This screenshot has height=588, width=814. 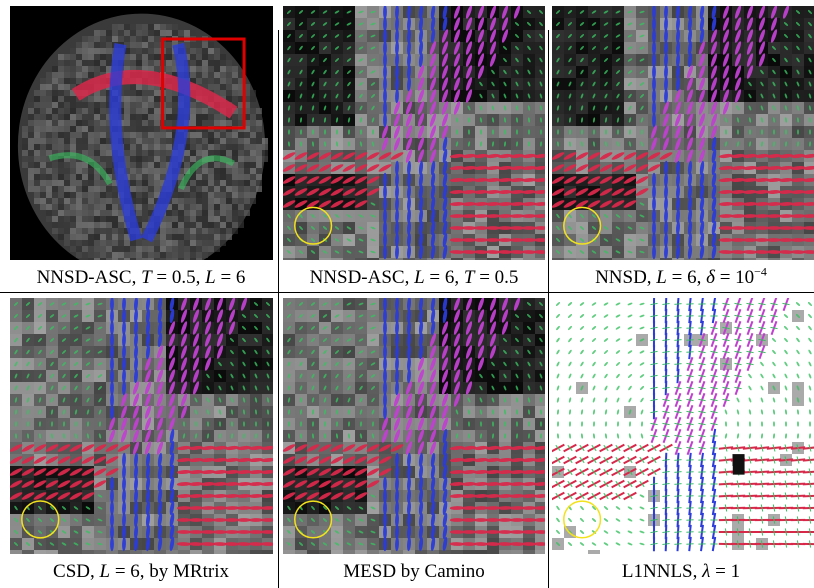 I want to click on caption-panel-b: NNSD-ASC, L = 6, T = 0.5, so click(x=414, y=277).